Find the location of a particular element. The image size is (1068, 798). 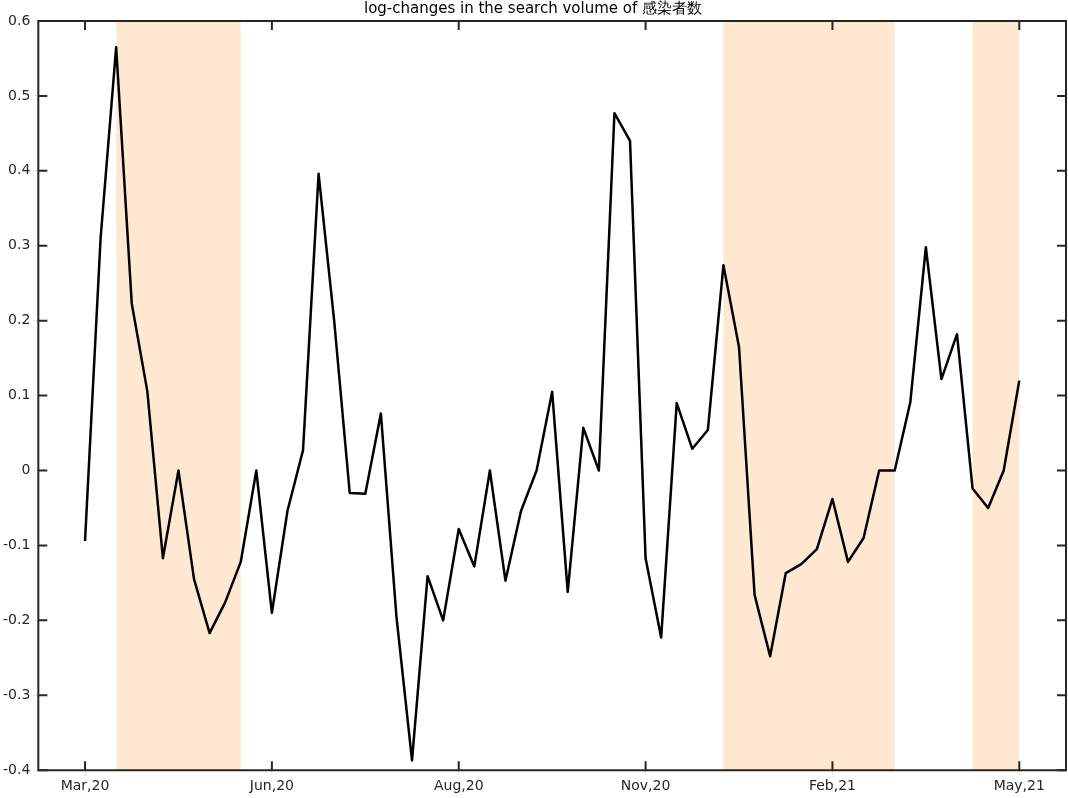

x-tick-label: Aug,20 is located at coordinates (458, 785).